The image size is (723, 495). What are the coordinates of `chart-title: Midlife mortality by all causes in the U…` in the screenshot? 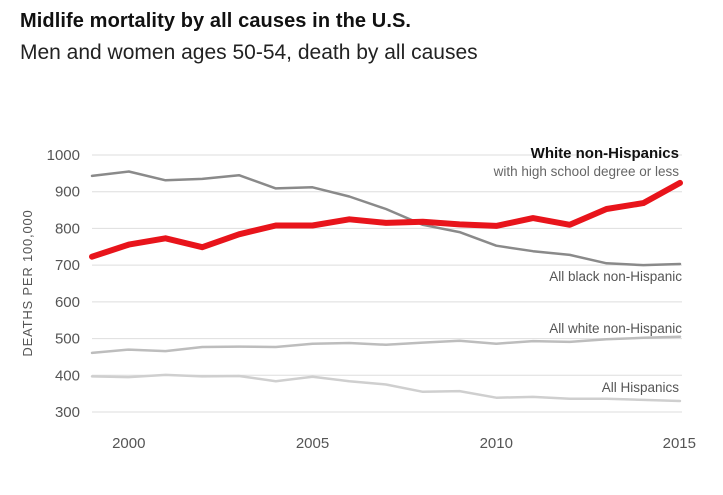 It's located at (216, 21).